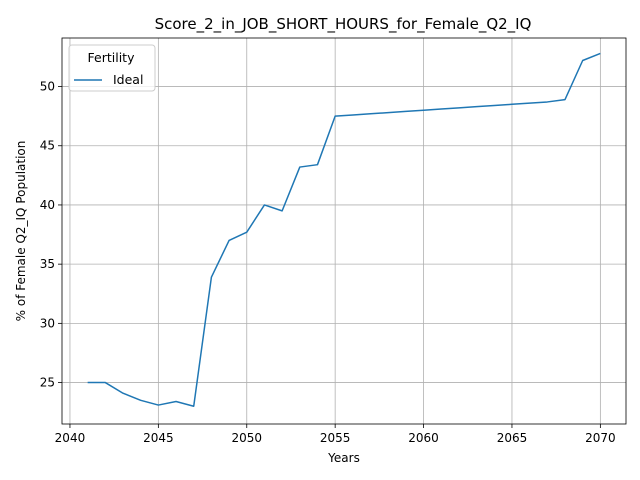 The image size is (640, 480). Describe the element at coordinates (47, 205) in the screenshot. I see `y-tick-label: 40` at that location.